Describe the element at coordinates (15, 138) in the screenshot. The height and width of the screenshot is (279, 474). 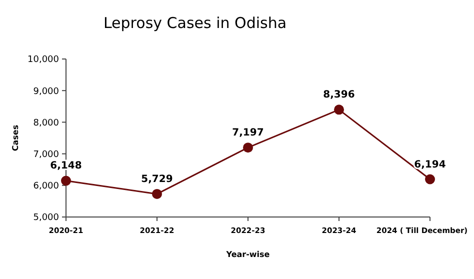
I see `y-axis-title: Cases` at that location.